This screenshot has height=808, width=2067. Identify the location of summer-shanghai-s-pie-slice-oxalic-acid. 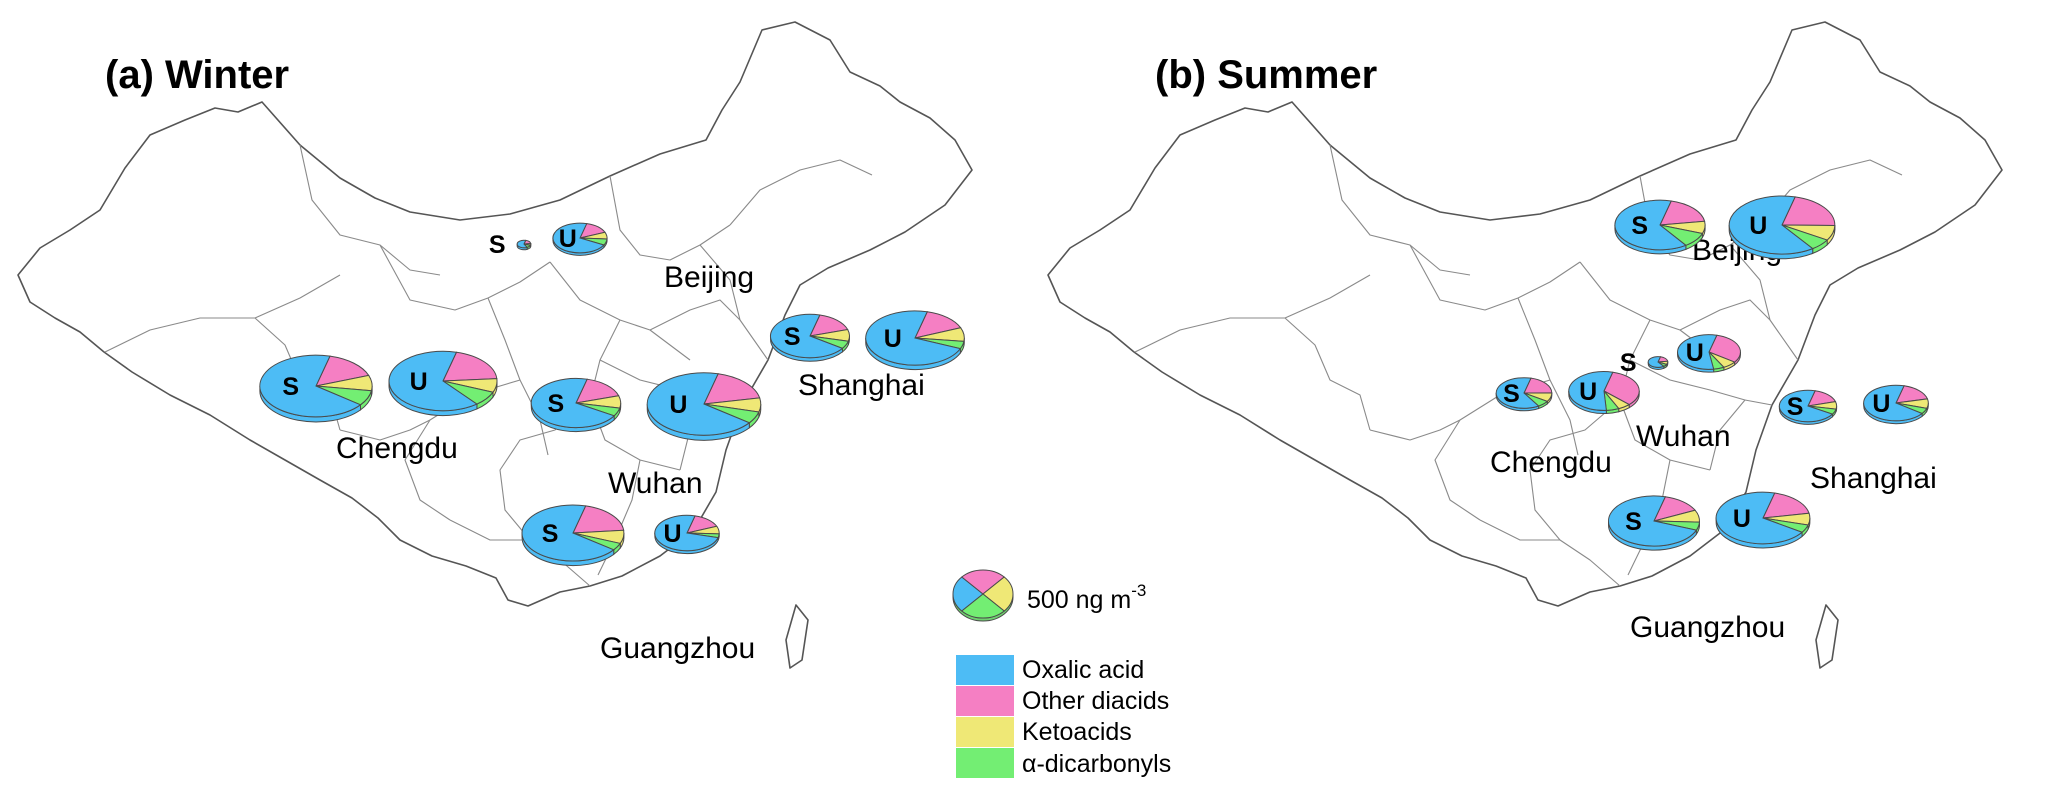
(1806, 406).